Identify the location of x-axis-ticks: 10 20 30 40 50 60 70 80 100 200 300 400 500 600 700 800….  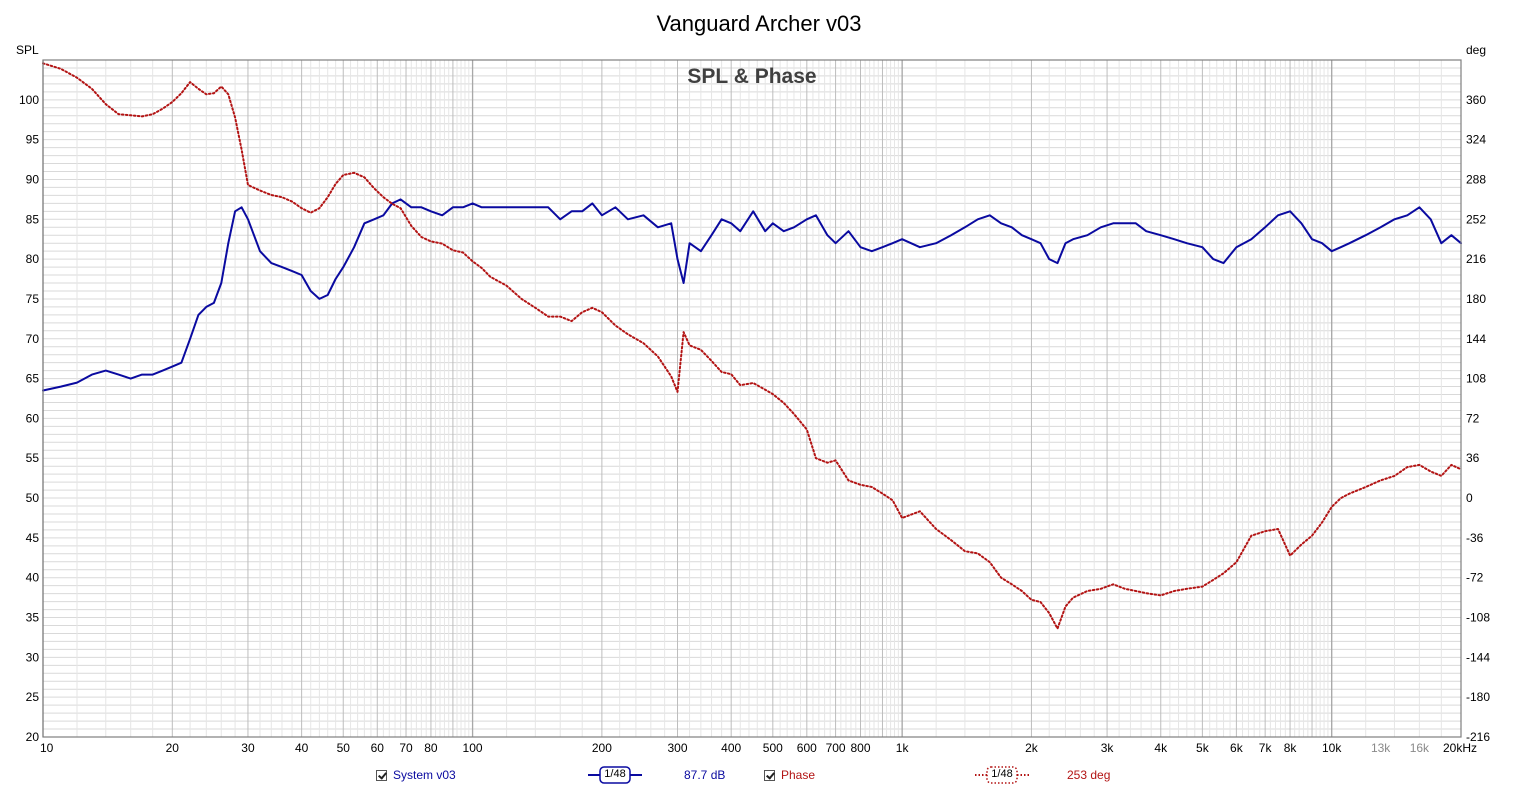
(758, 748).